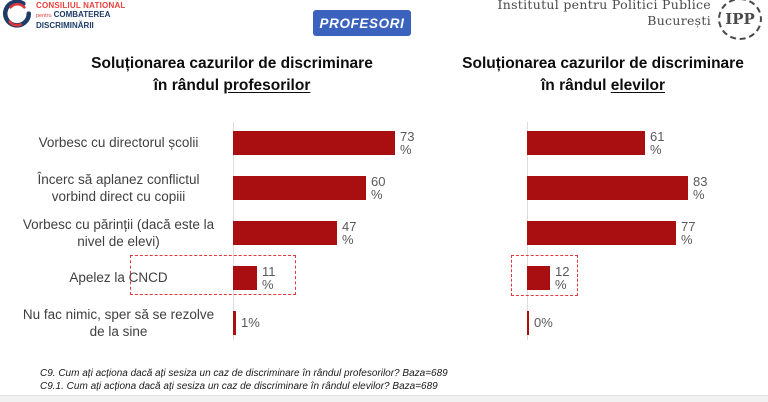 The width and height of the screenshot is (768, 402). What do you see at coordinates (380, 277) in the screenshot?
I see `plot-area-profesori: 11 %` at bounding box center [380, 277].